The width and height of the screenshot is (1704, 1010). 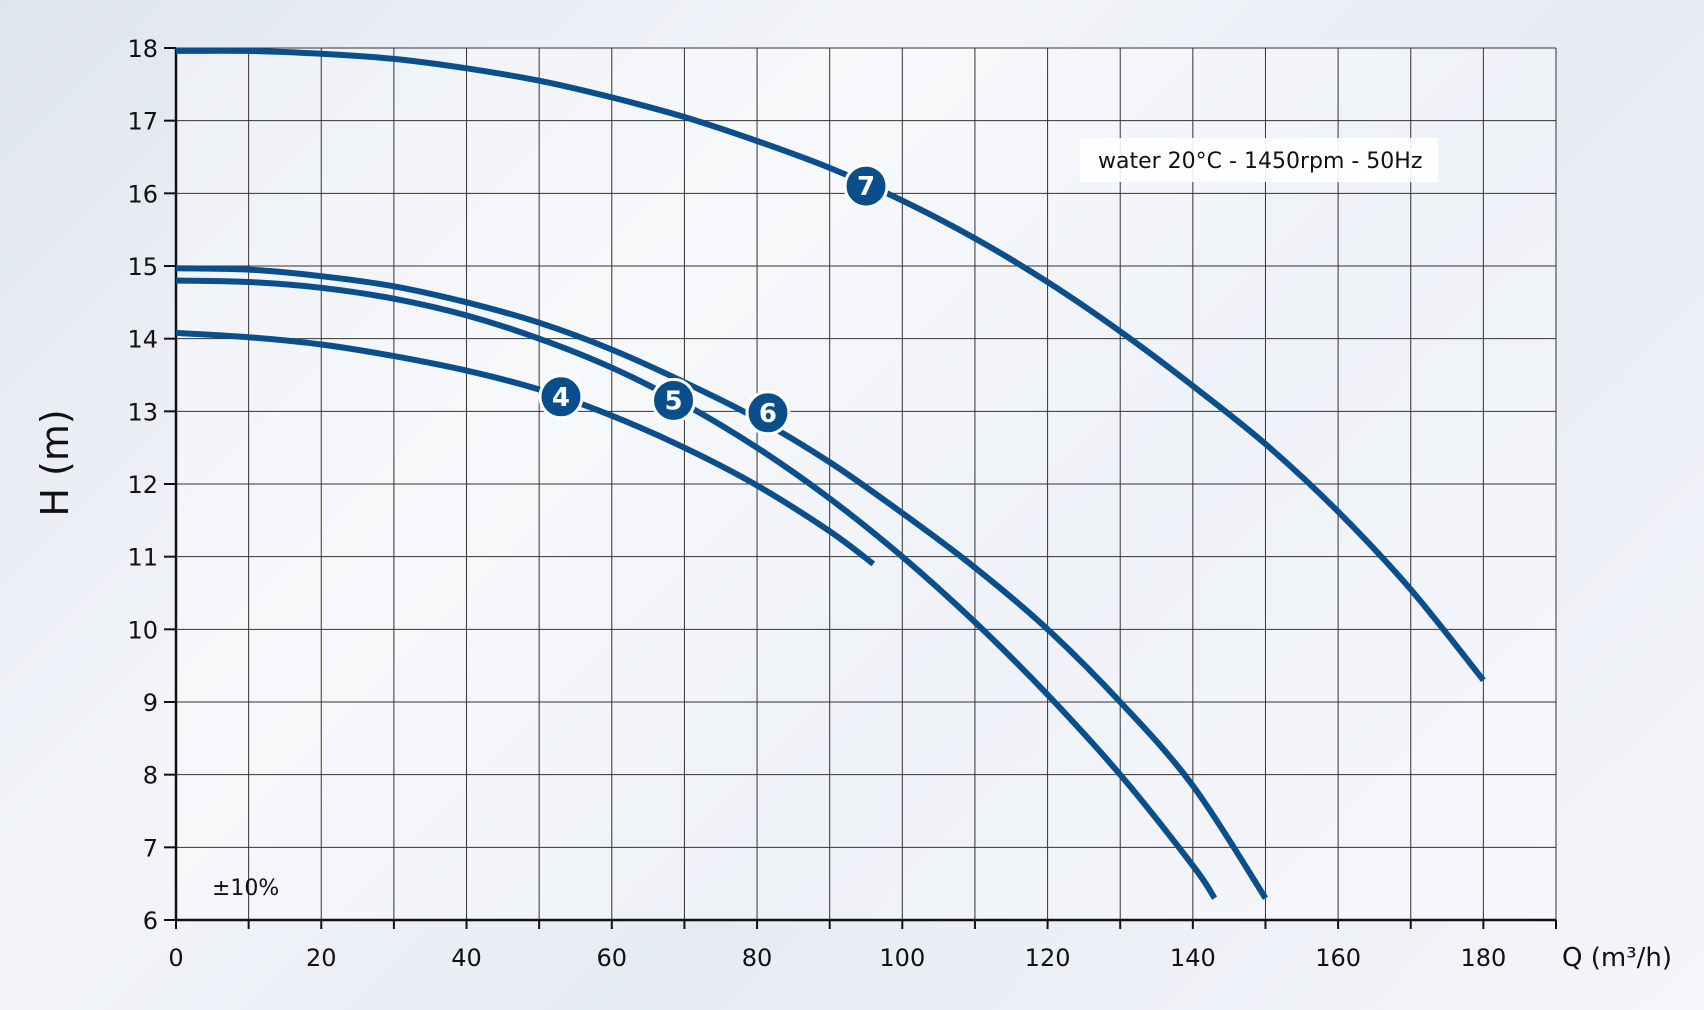 What do you see at coordinates (612, 958) in the screenshot?
I see `x-tick-label: 60` at bounding box center [612, 958].